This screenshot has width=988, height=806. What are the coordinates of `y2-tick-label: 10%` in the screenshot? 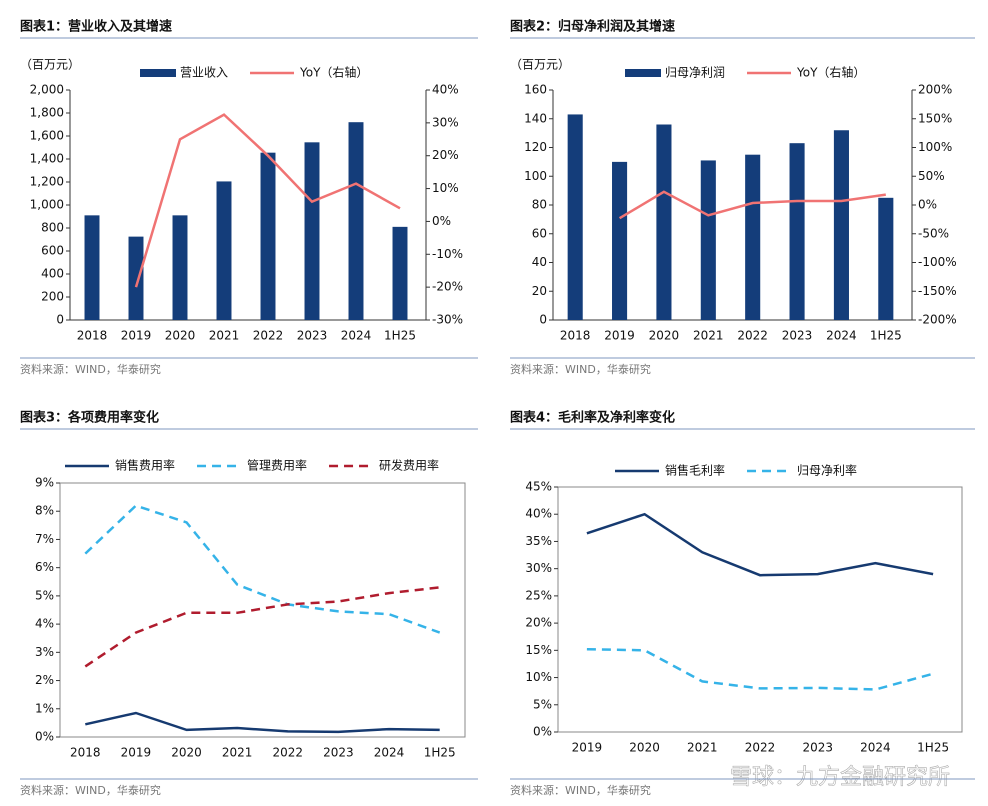 It's located at (445, 188).